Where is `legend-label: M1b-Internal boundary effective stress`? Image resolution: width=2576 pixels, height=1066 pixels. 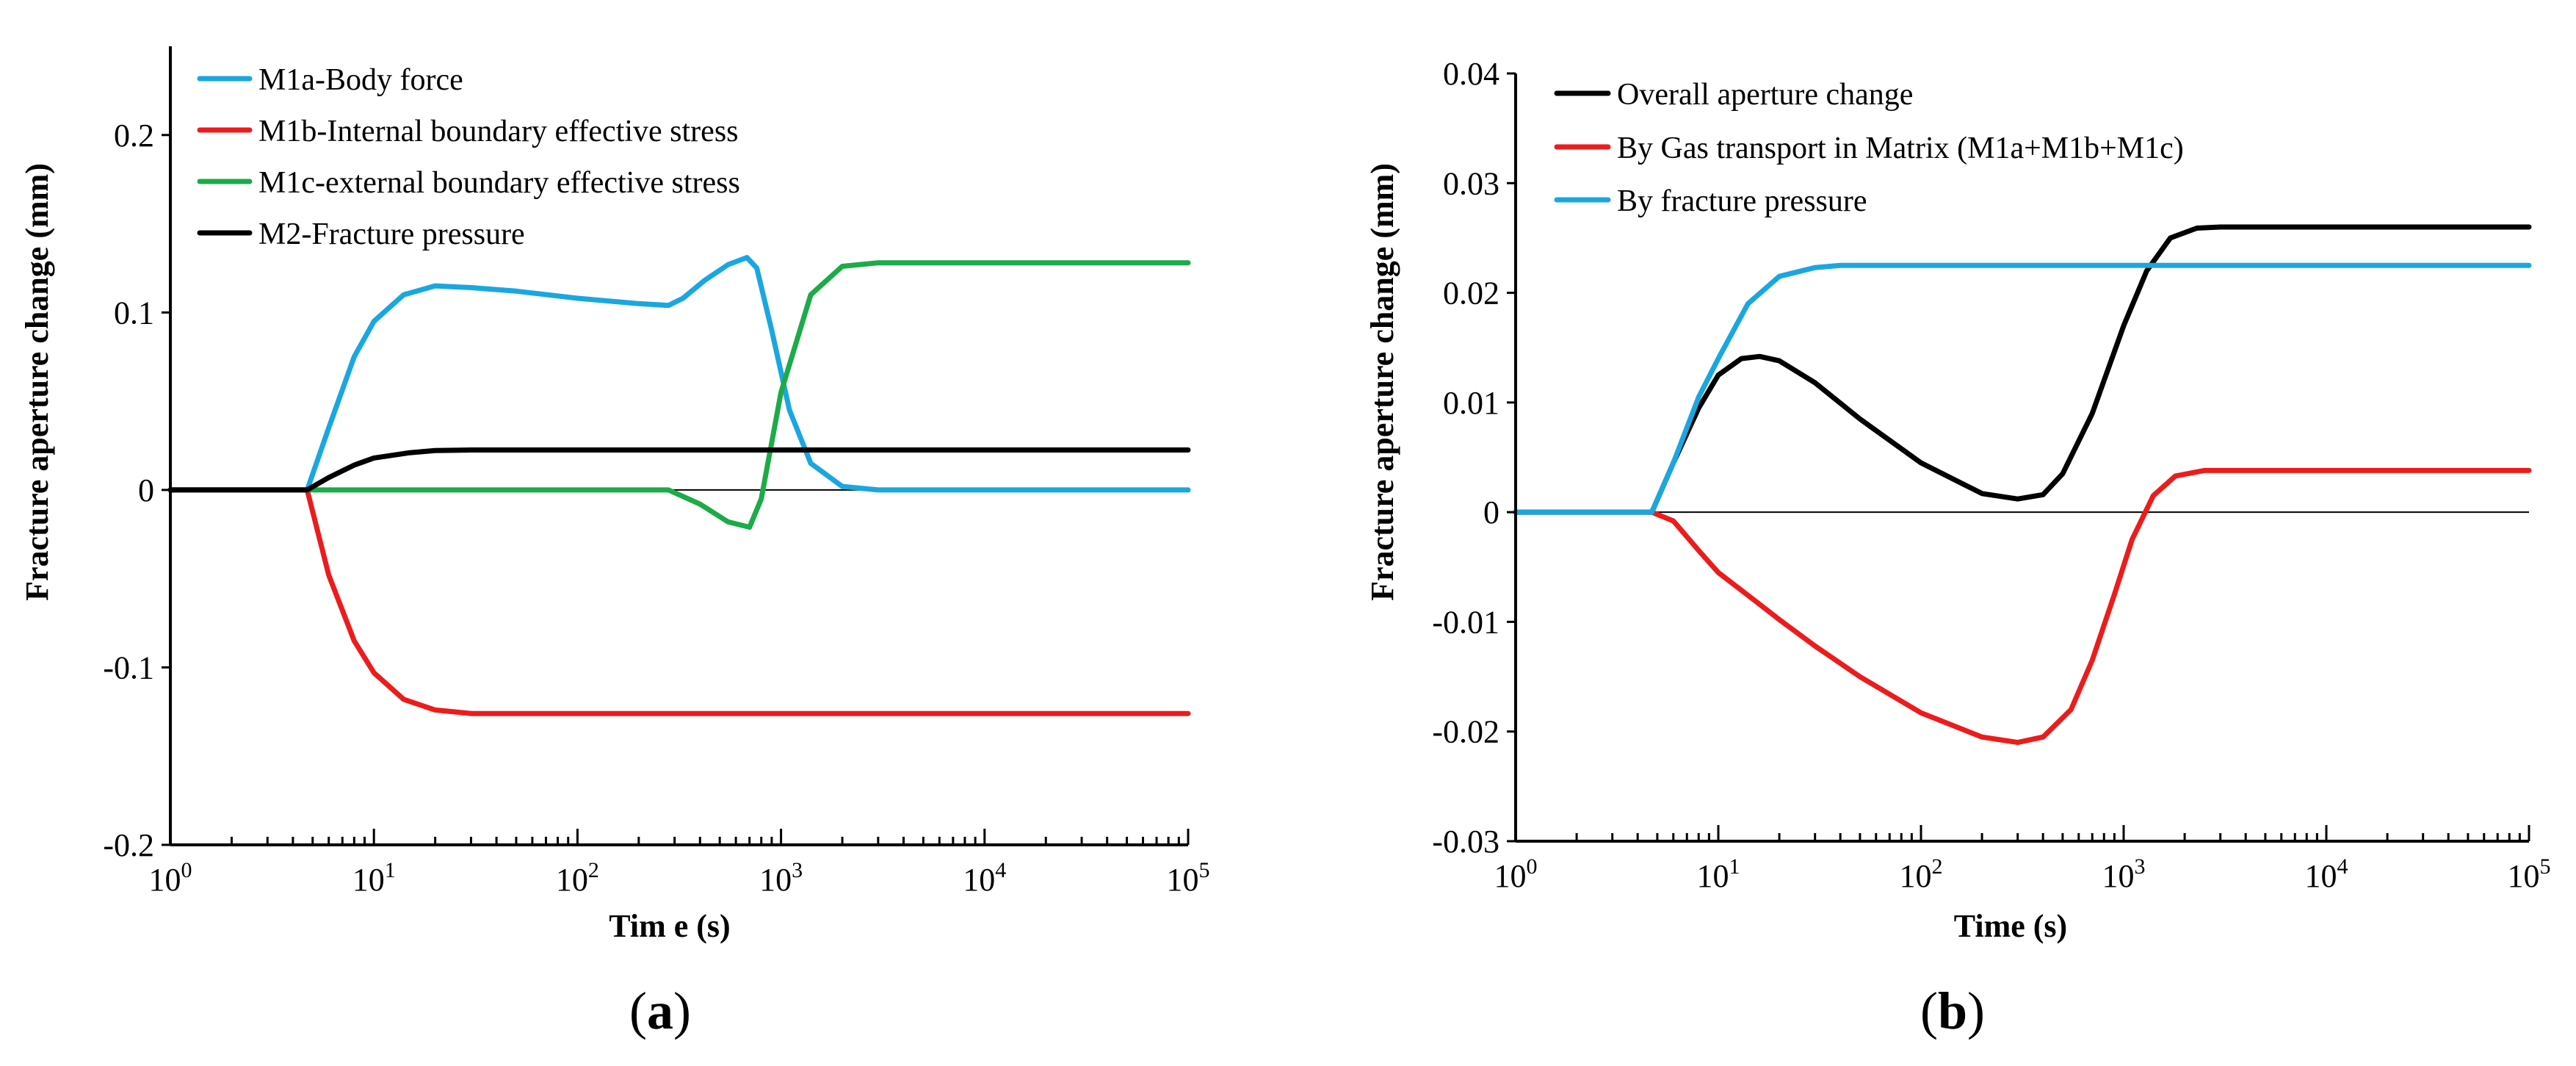
legend-label: M1b-Internal boundary effective stress is located at coordinates (498, 131).